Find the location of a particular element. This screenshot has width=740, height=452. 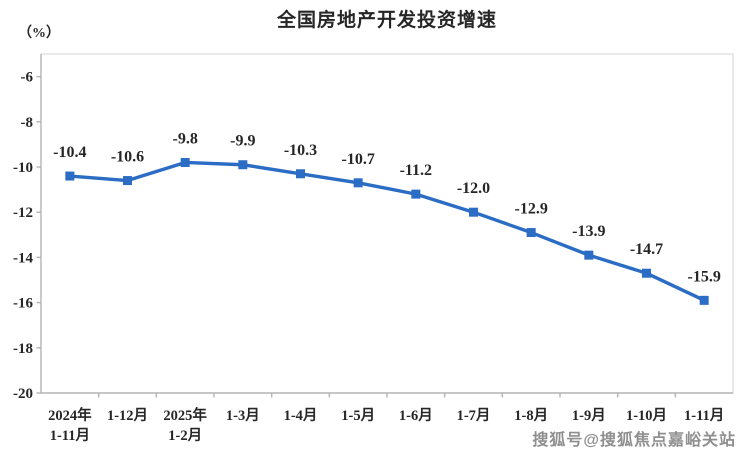

data-point-label: -10.6 is located at coordinates (127, 157).